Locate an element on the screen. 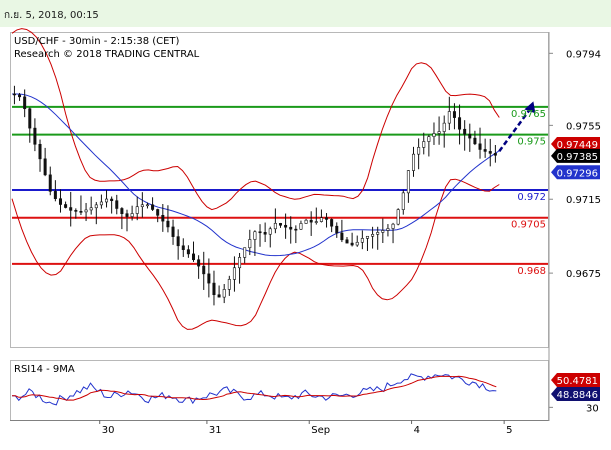  forecast-arrow-head is located at coordinates (530, 107).